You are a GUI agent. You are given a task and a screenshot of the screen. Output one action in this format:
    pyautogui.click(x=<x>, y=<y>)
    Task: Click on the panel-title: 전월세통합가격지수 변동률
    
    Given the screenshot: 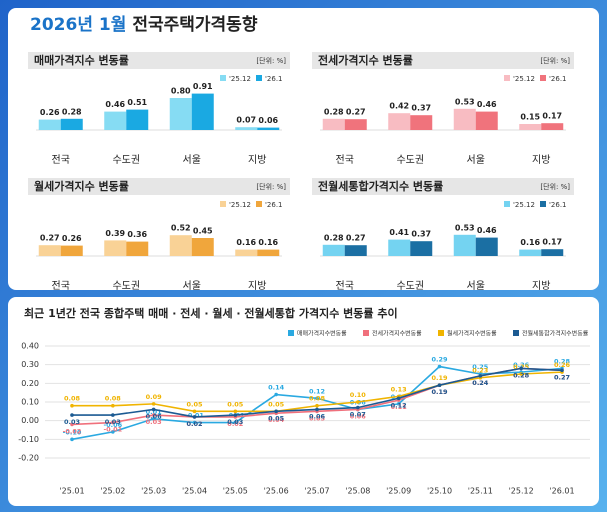 What is the action you would take?
    pyautogui.click(x=380, y=186)
    